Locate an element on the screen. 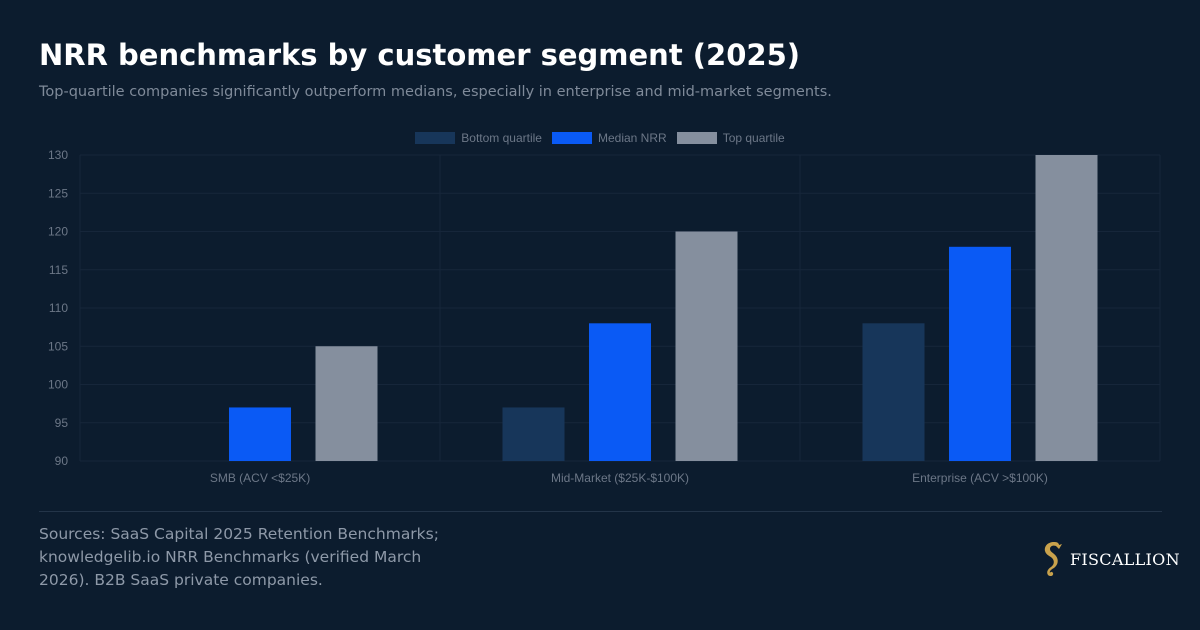  chart-legend: Bottom quartile Median NRR Top quartile is located at coordinates (600, 138).